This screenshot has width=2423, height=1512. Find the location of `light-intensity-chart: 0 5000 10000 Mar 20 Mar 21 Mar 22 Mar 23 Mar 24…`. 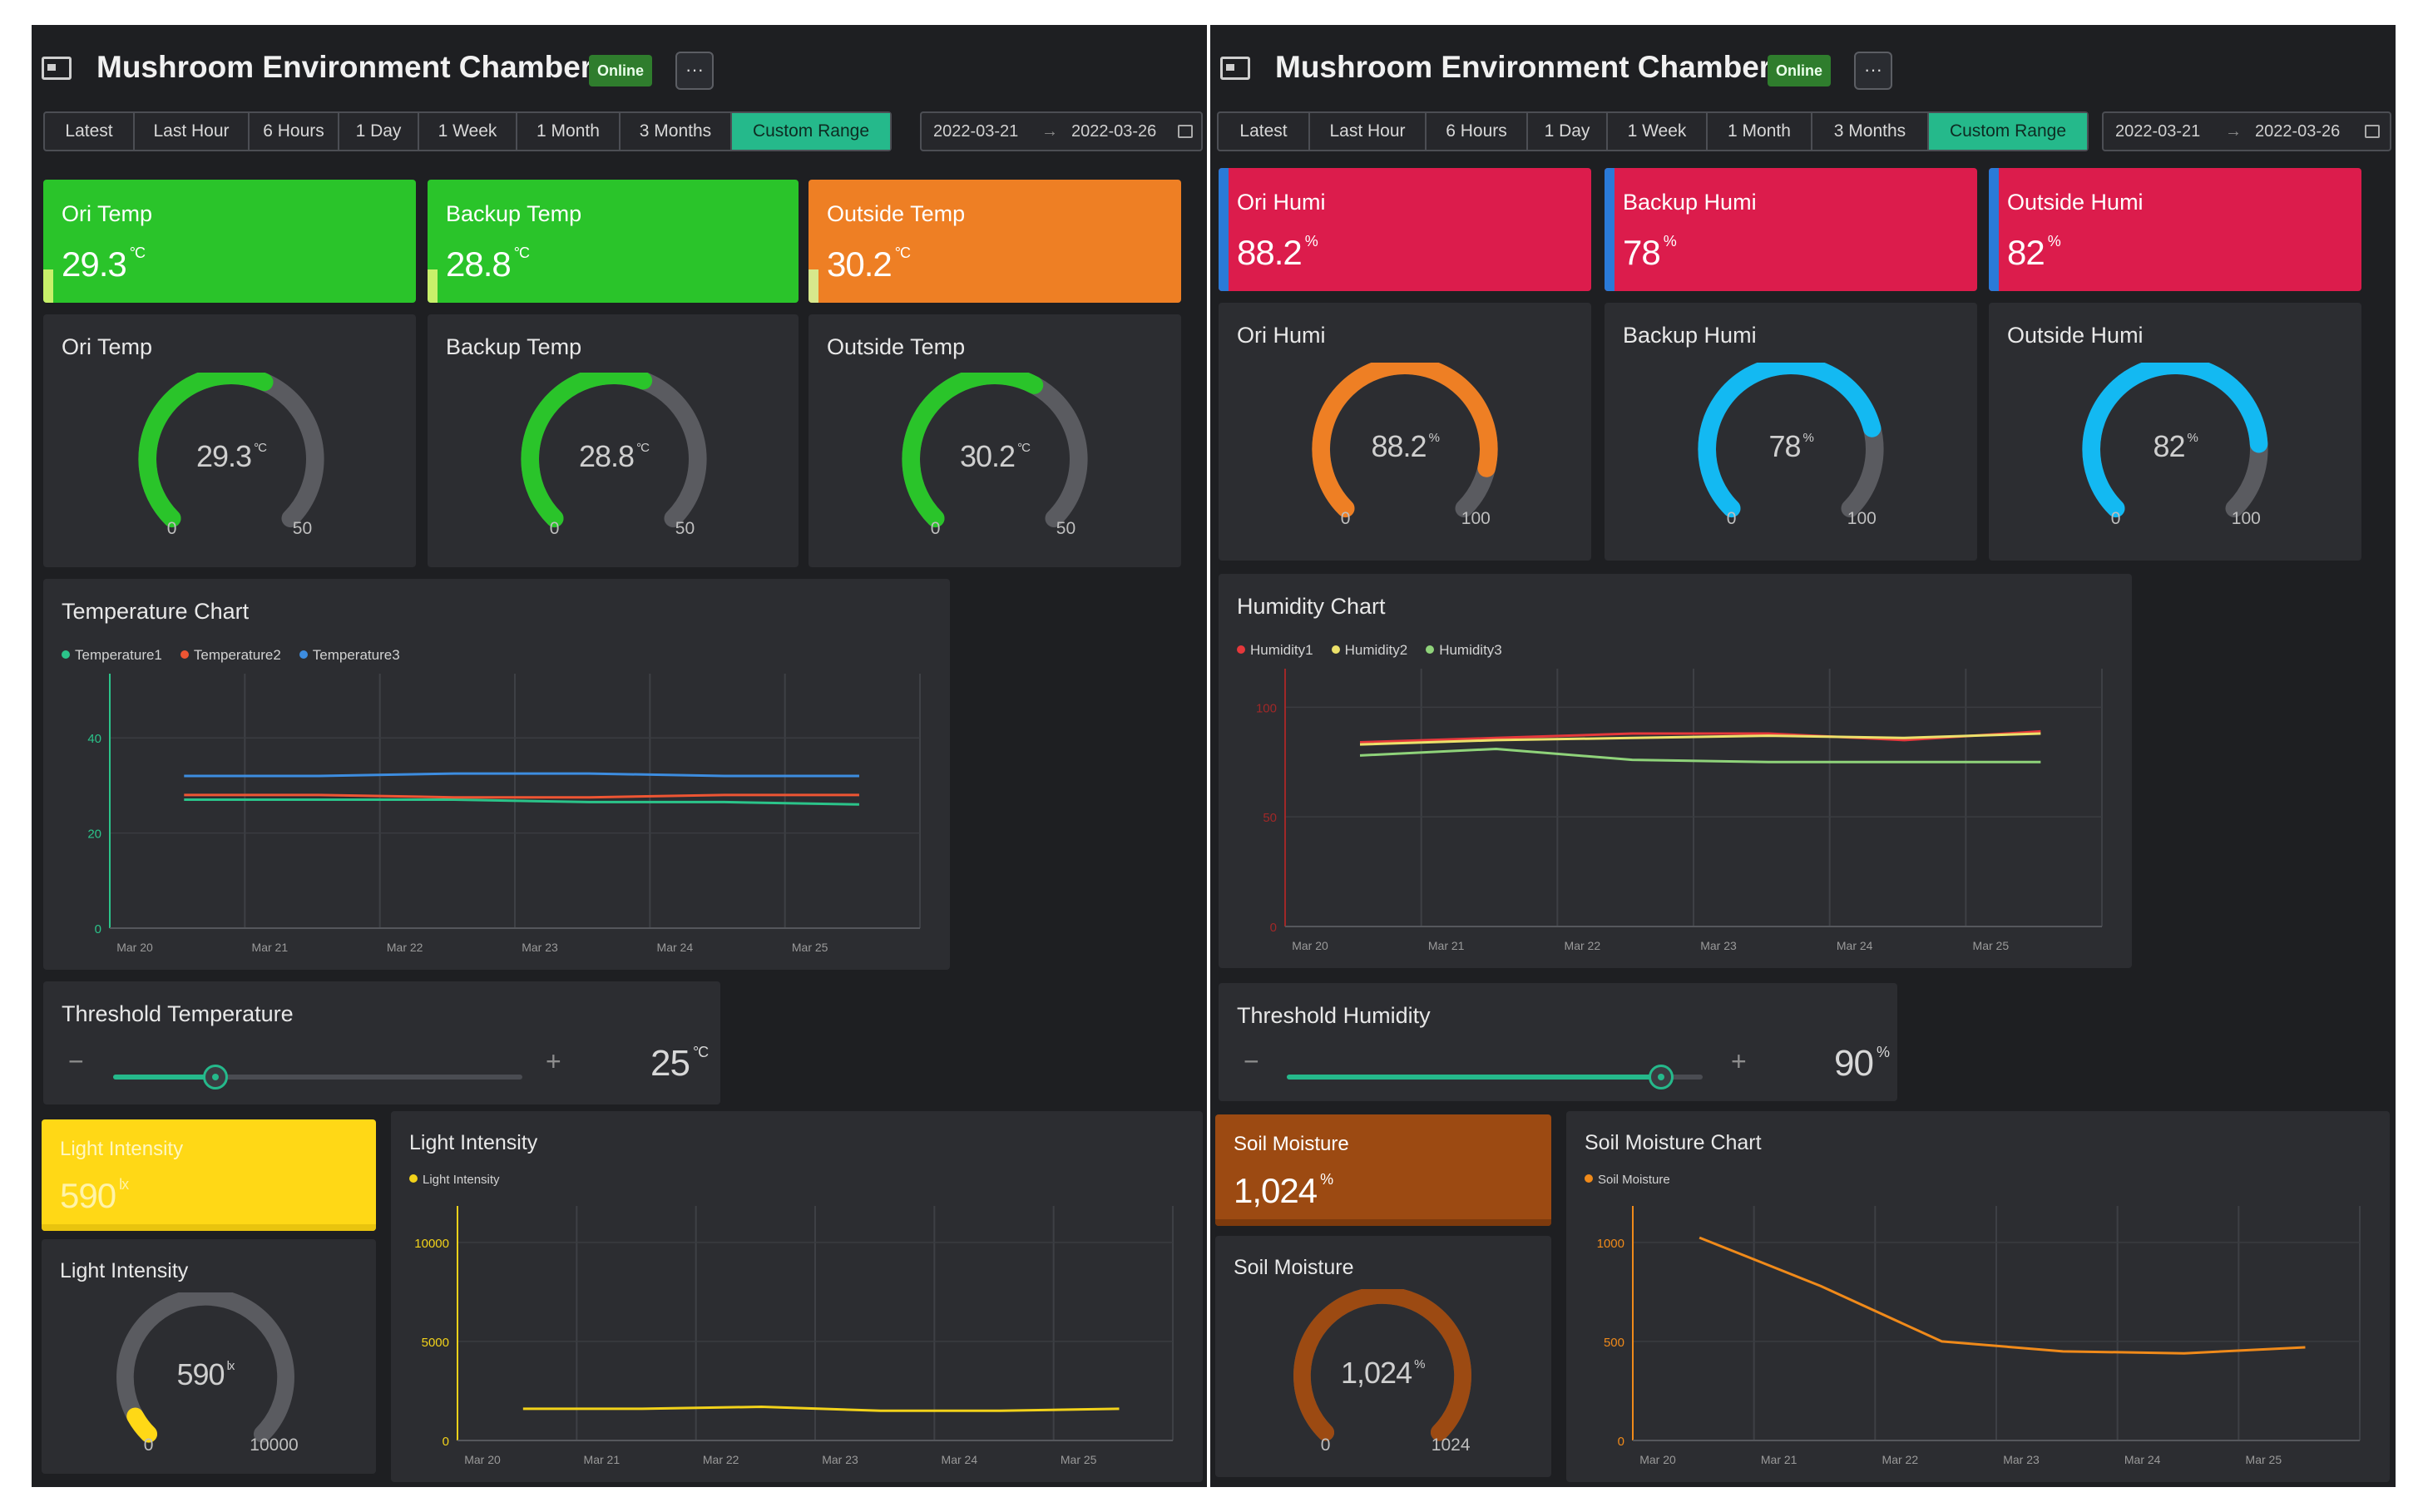

light-intensity-chart: 0 5000 10000 Mar 20 Mar 21 Mar 22 Mar 23 Mar 24… is located at coordinates (797, 1296).